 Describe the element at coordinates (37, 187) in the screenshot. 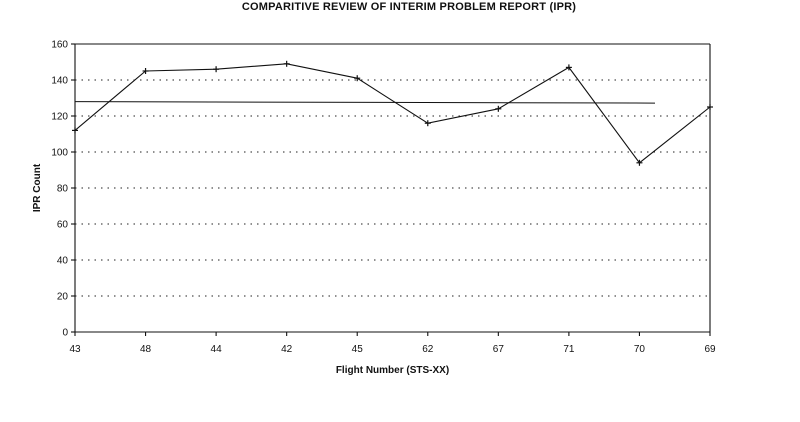

I see `y-axis-label: IPR Count` at that location.